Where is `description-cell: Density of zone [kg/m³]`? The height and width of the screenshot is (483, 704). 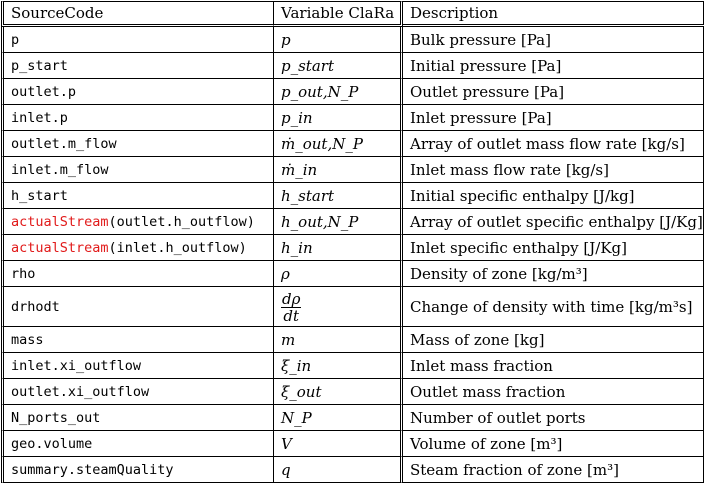 description-cell: Density of zone [kg/m³] is located at coordinates (553, 274).